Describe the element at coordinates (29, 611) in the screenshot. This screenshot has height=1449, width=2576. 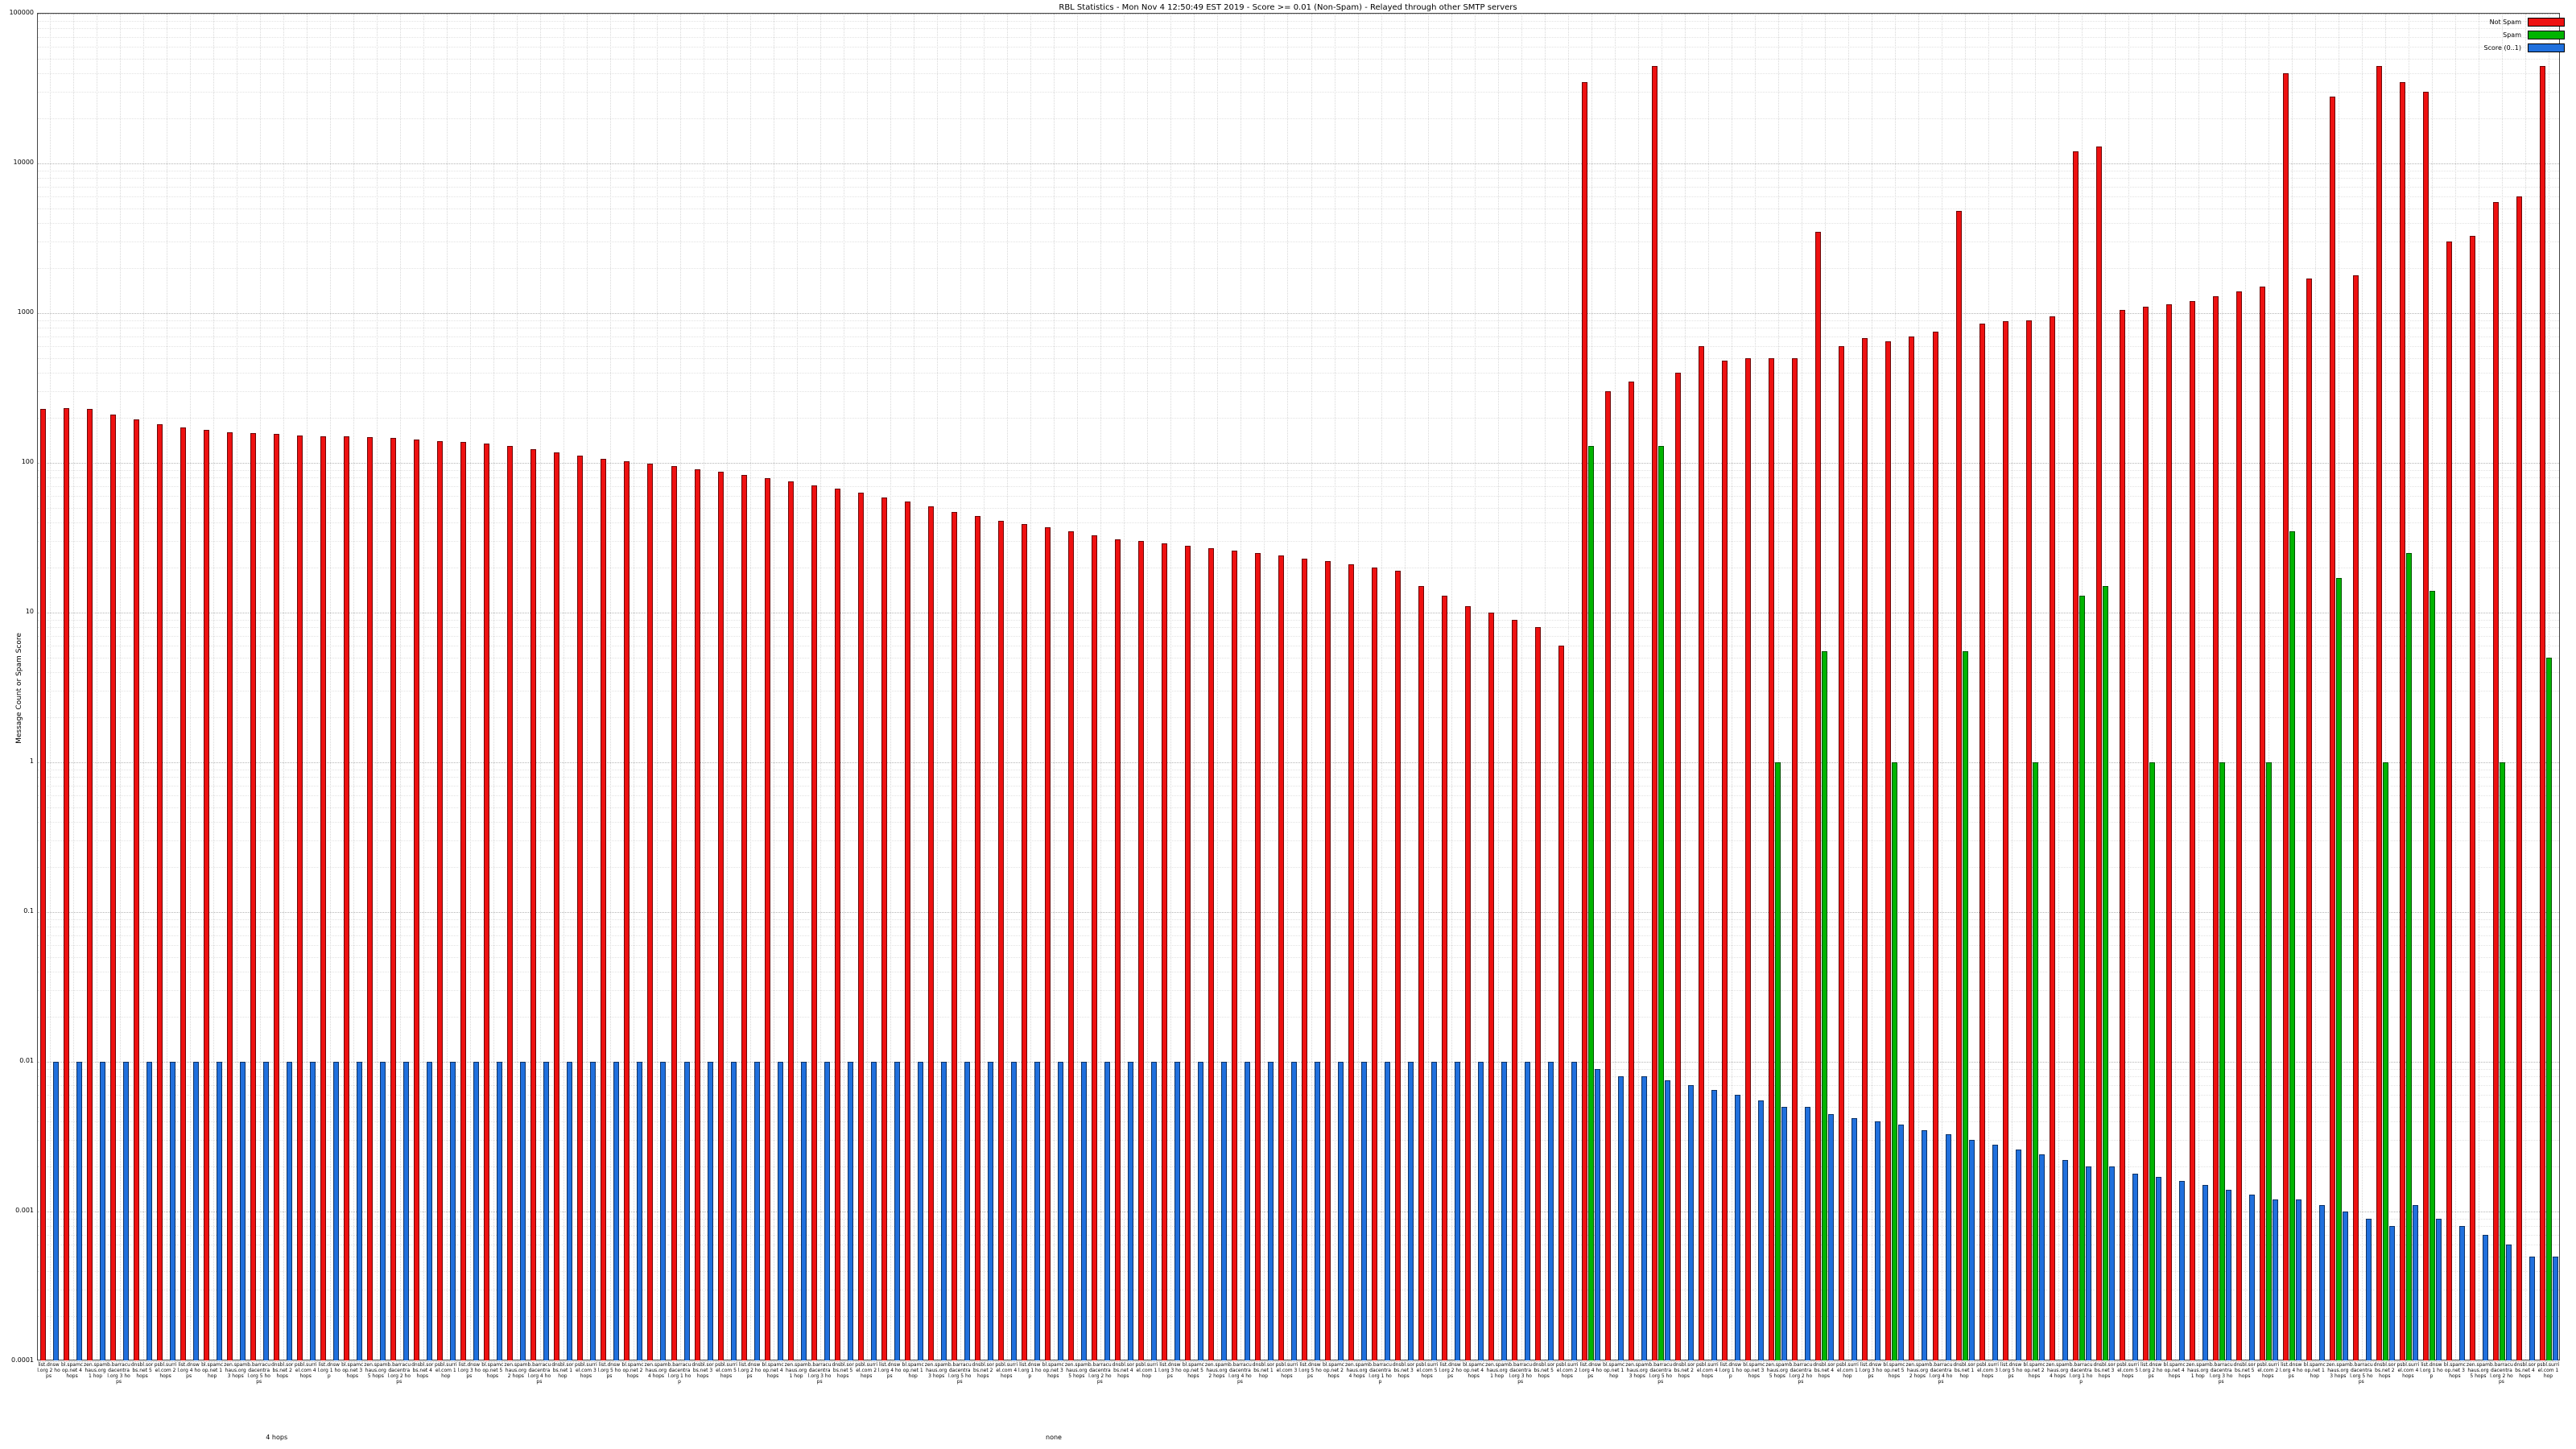
I see `y-tick-label: 10` at that location.